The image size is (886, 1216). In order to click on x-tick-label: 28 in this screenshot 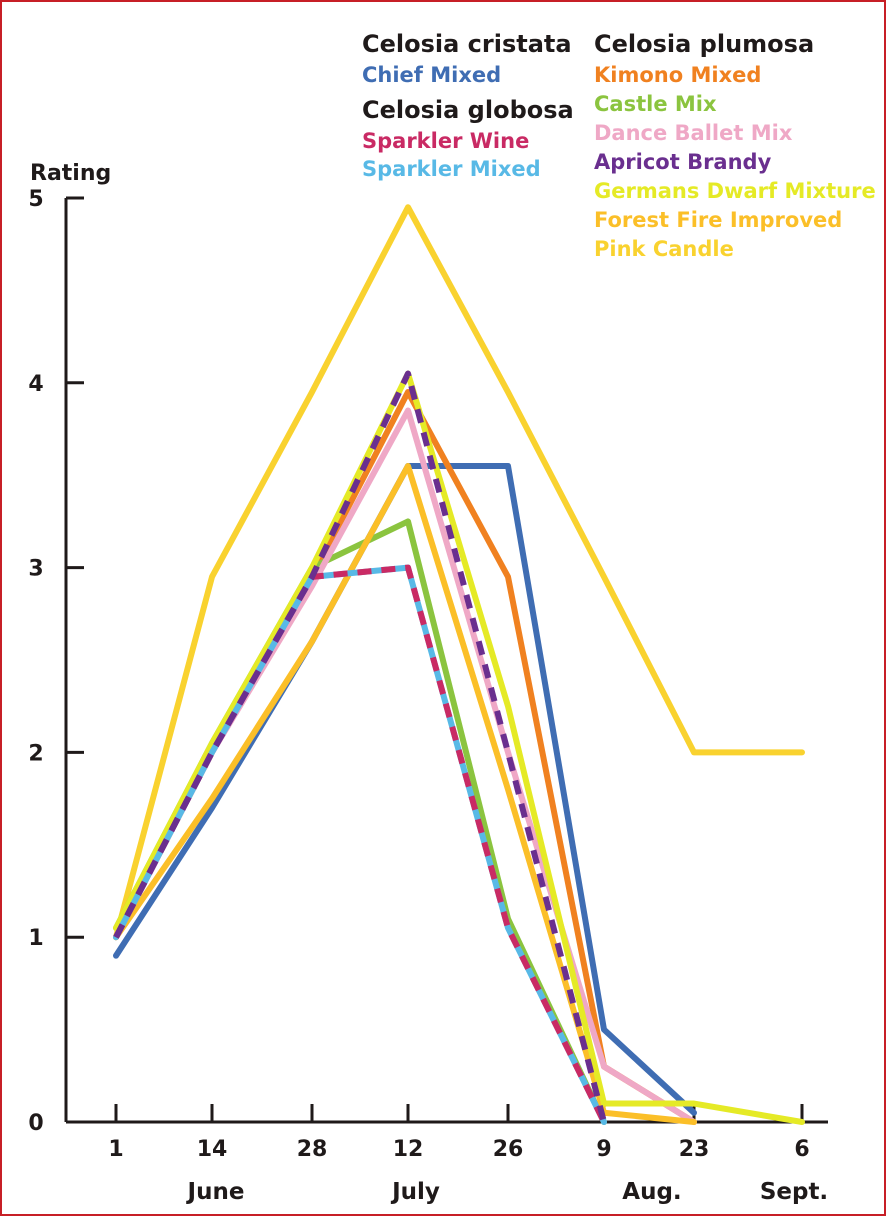, I will do `click(312, 1149)`.